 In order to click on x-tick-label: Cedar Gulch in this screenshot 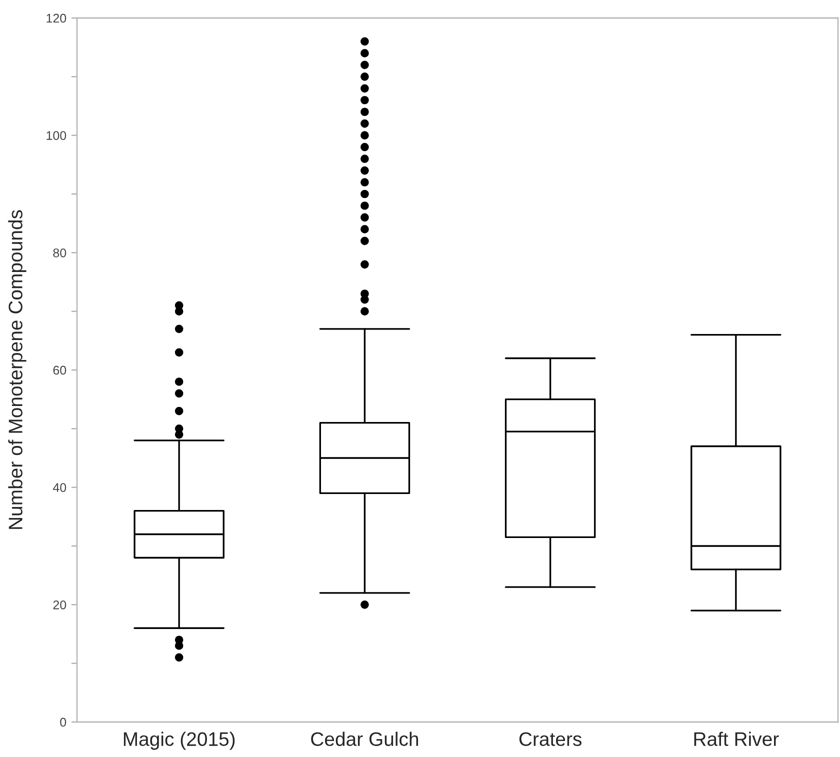, I will do `click(364, 739)`.